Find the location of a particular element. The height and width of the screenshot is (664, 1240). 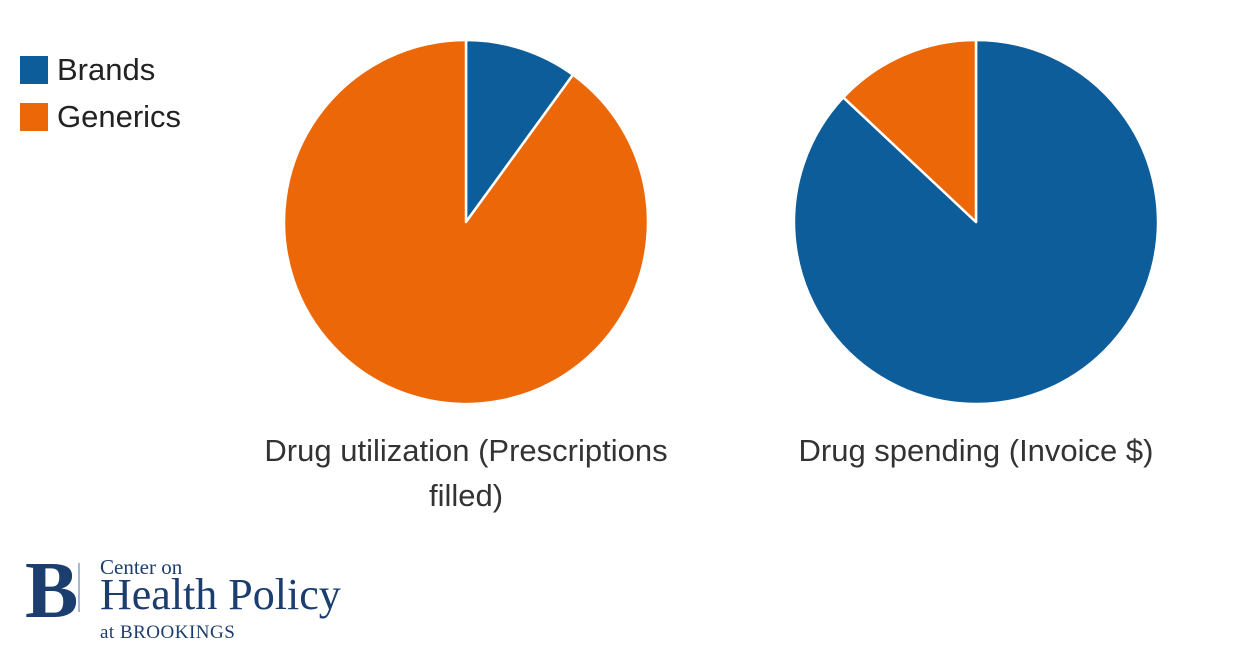

spending-caption-line-1: Drug spending (Invoice $) is located at coordinates (976, 450).